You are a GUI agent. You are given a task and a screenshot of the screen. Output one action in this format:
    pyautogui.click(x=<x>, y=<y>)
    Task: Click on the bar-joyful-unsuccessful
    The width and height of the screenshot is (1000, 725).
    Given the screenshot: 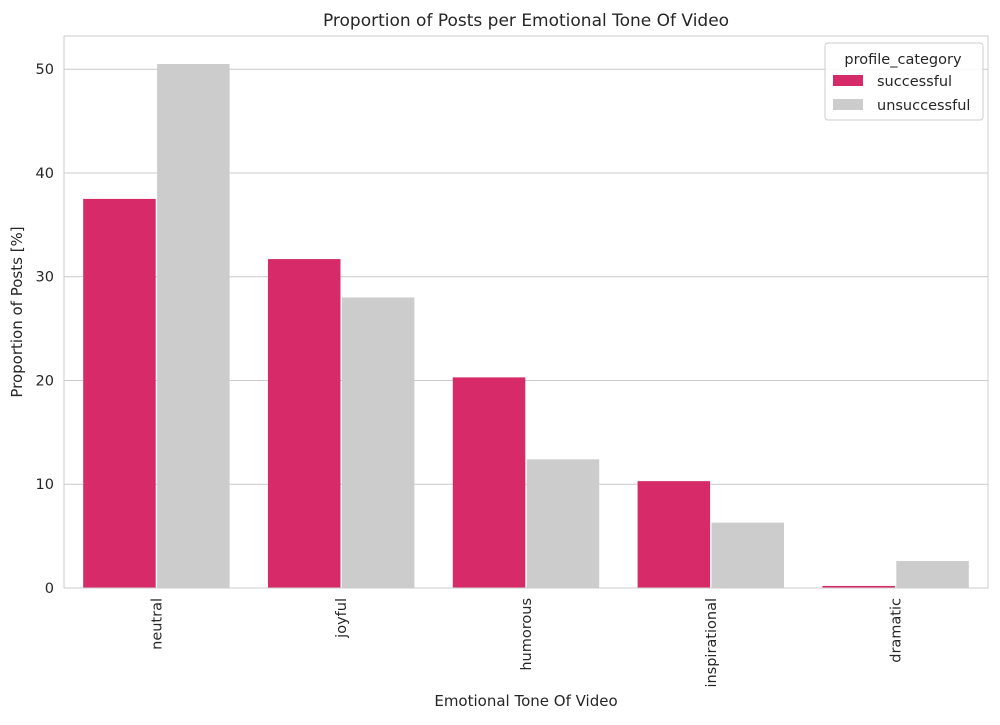 What is the action you would take?
    pyautogui.click(x=378, y=442)
    